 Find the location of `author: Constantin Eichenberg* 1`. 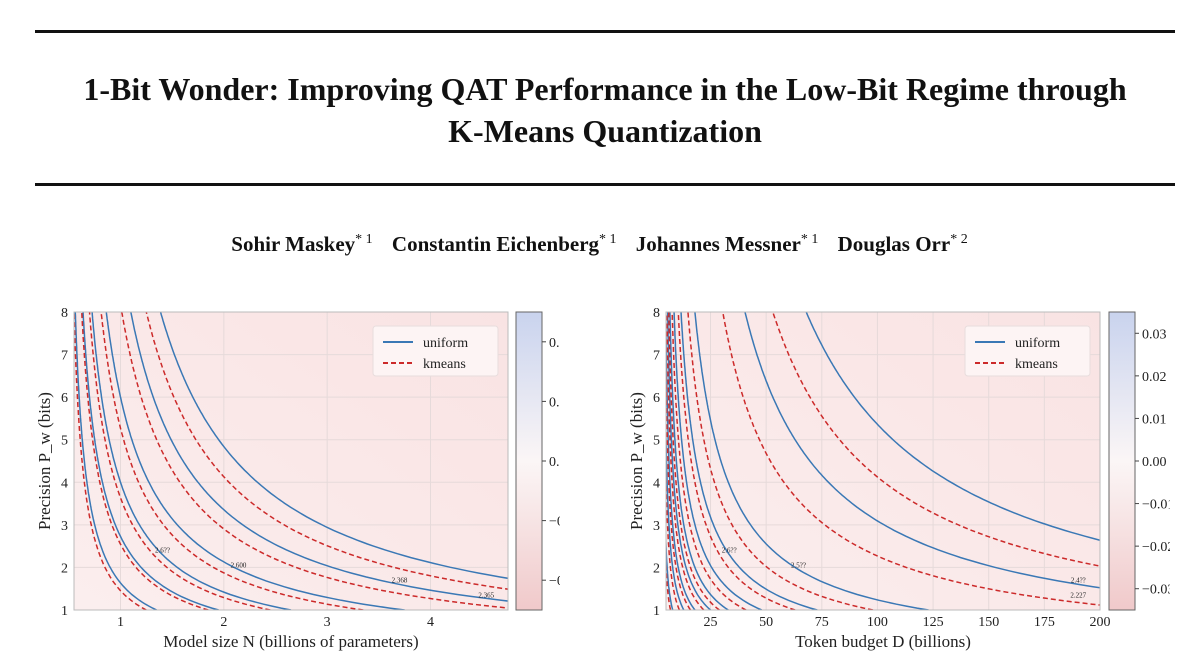

author: Constantin Eichenberg* 1 is located at coordinates (504, 244).